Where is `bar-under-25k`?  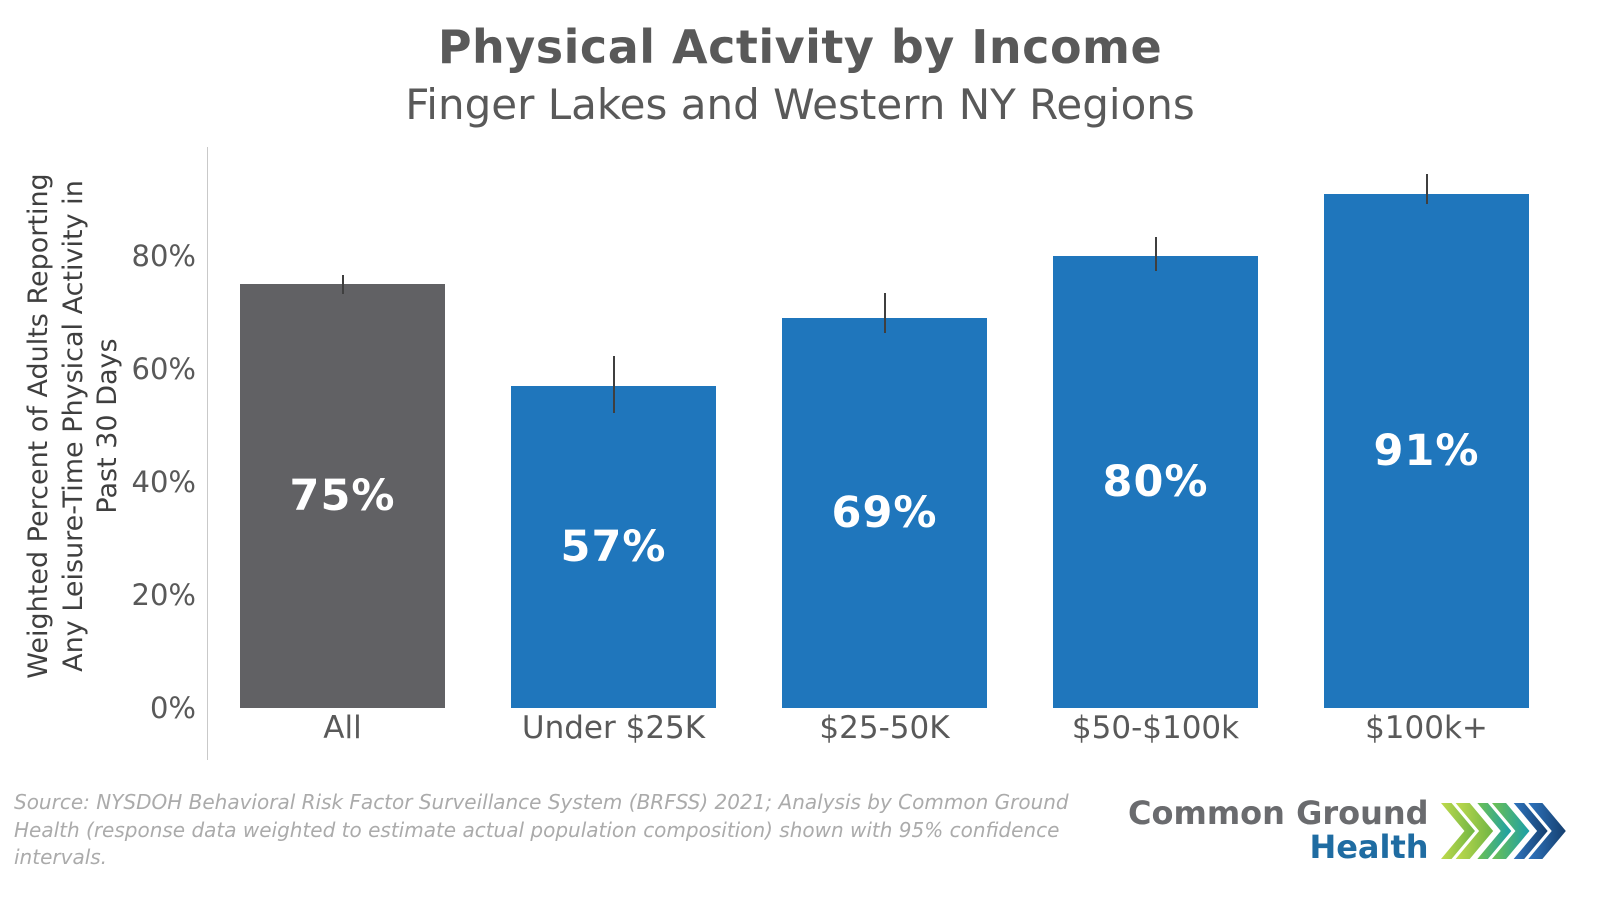 bar-under-25k is located at coordinates (613, 546).